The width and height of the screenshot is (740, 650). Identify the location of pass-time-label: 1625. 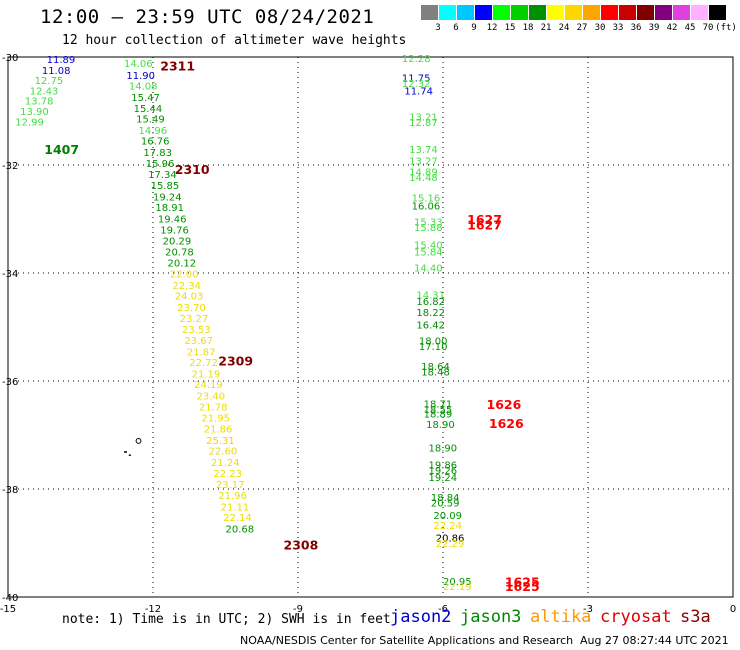
(522, 581).